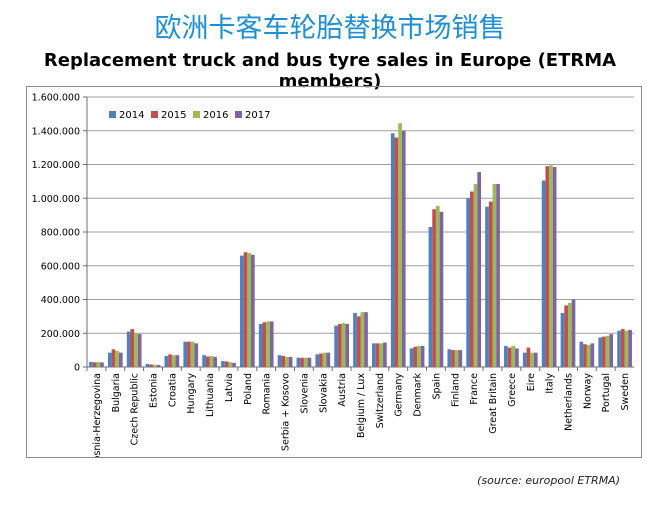 The width and height of the screenshot is (660, 520). Describe the element at coordinates (77, 368) in the screenshot. I see `y-tick-label: 0` at that location.